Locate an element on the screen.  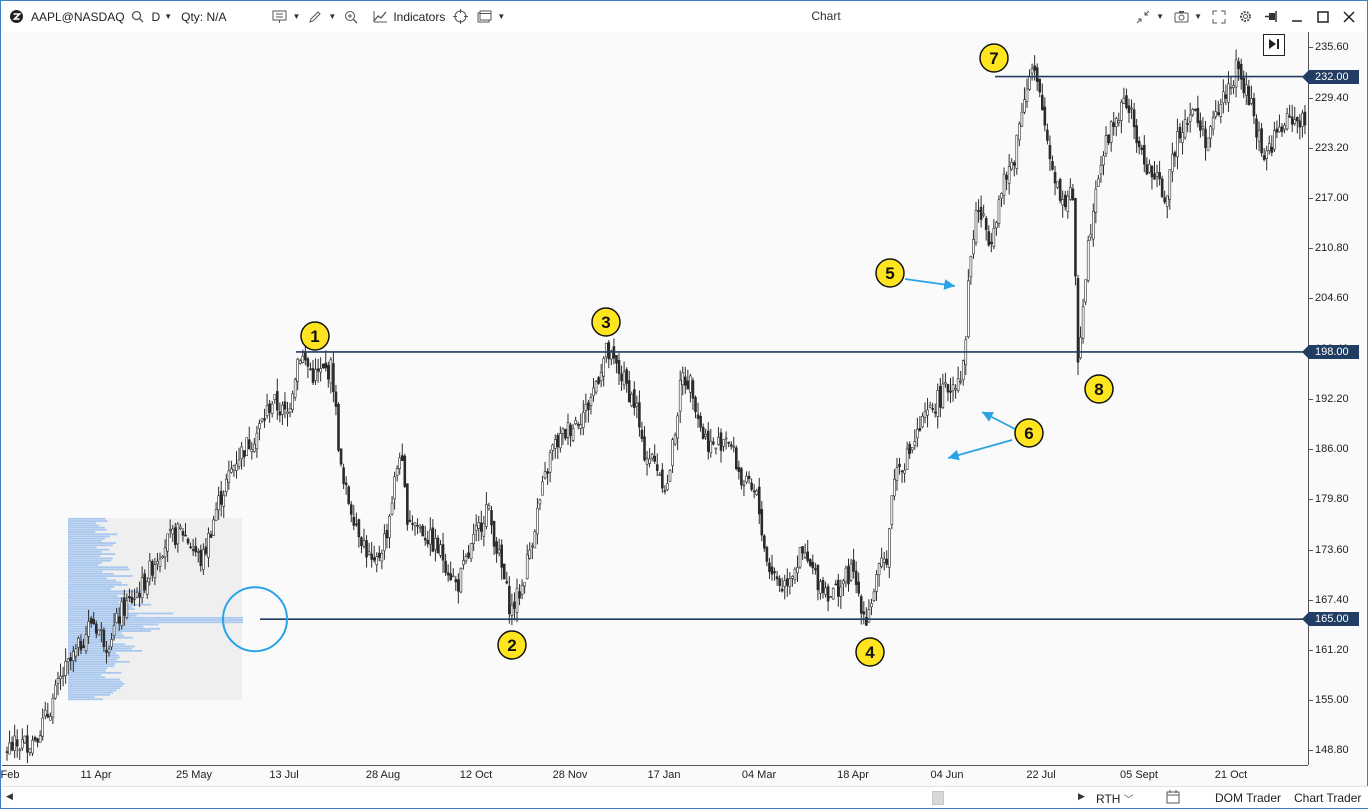
scroll-right-icon: ▶ is located at coordinates (1081, 796).